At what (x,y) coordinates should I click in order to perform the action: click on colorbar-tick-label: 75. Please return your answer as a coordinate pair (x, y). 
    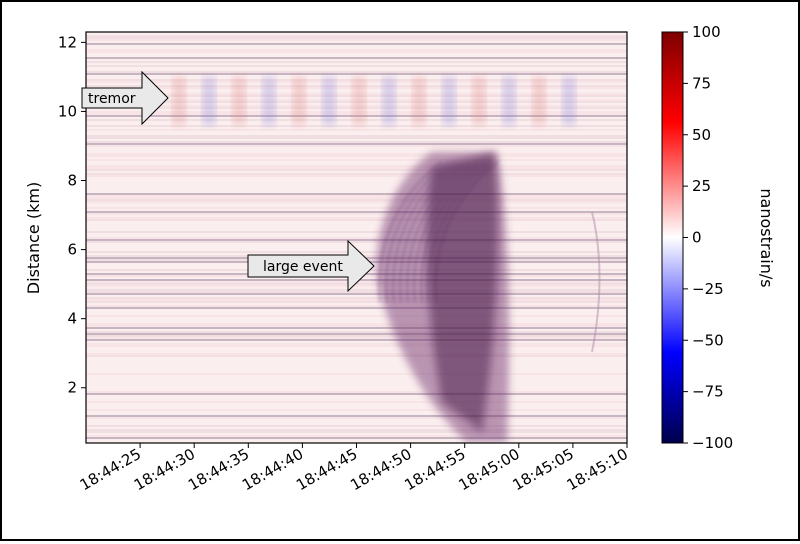
    Looking at the image, I should click on (701, 83).